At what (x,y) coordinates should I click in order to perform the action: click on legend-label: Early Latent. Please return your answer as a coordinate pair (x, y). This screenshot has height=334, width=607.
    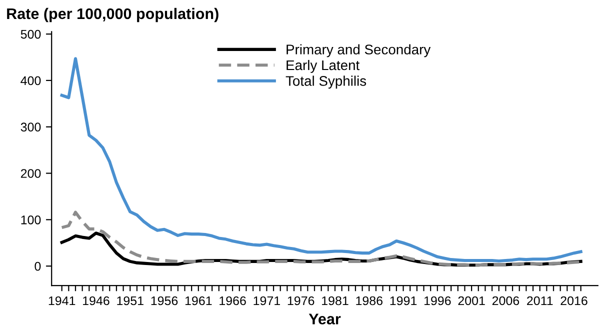
    Looking at the image, I should click on (323, 66).